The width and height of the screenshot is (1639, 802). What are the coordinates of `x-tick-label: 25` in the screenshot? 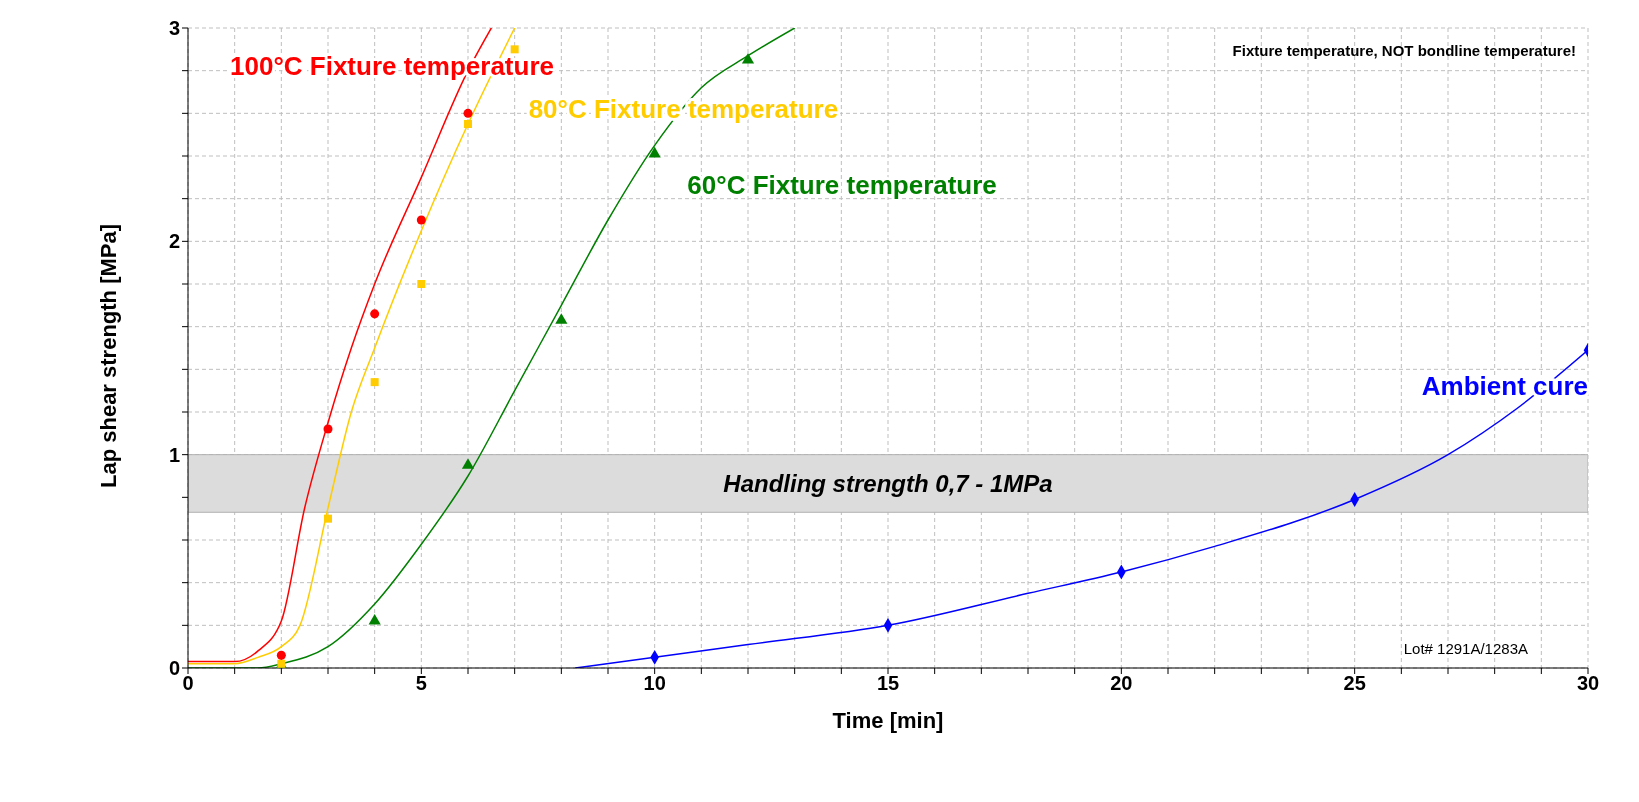 It's located at (1354, 683).